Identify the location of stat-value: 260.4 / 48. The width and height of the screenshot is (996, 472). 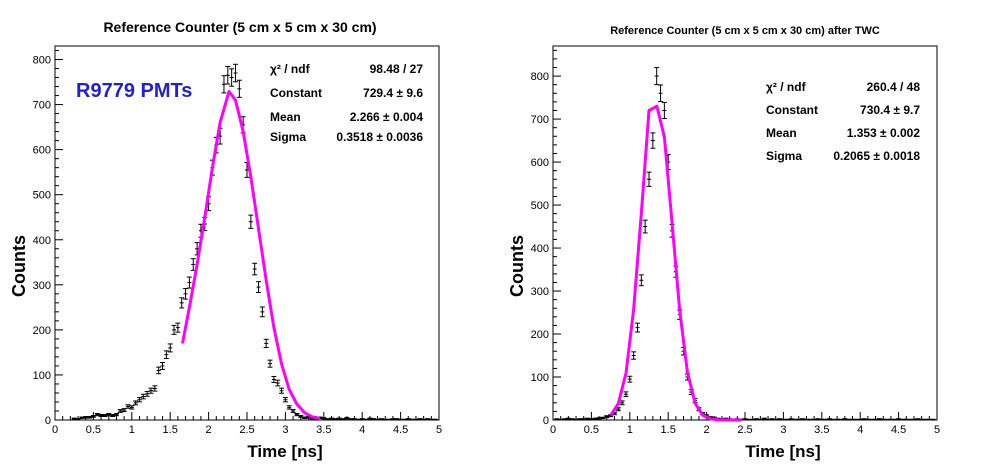
(894, 87).